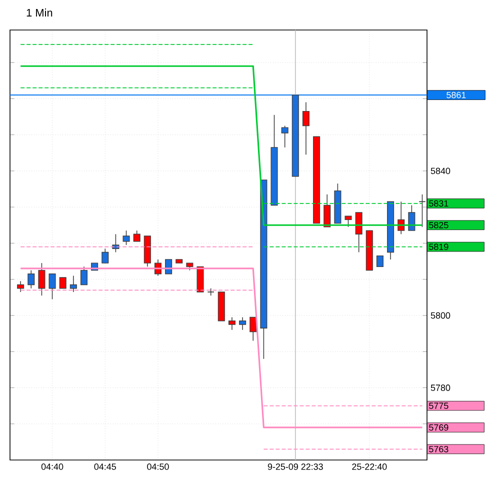 This screenshot has height=495, width=496. Describe the element at coordinates (440, 315) in the screenshot. I see `y-tick-label: 5800` at that location.